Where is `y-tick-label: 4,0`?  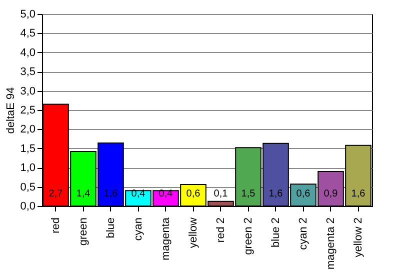
y-tick-label: 4,0 is located at coordinates (28, 52).